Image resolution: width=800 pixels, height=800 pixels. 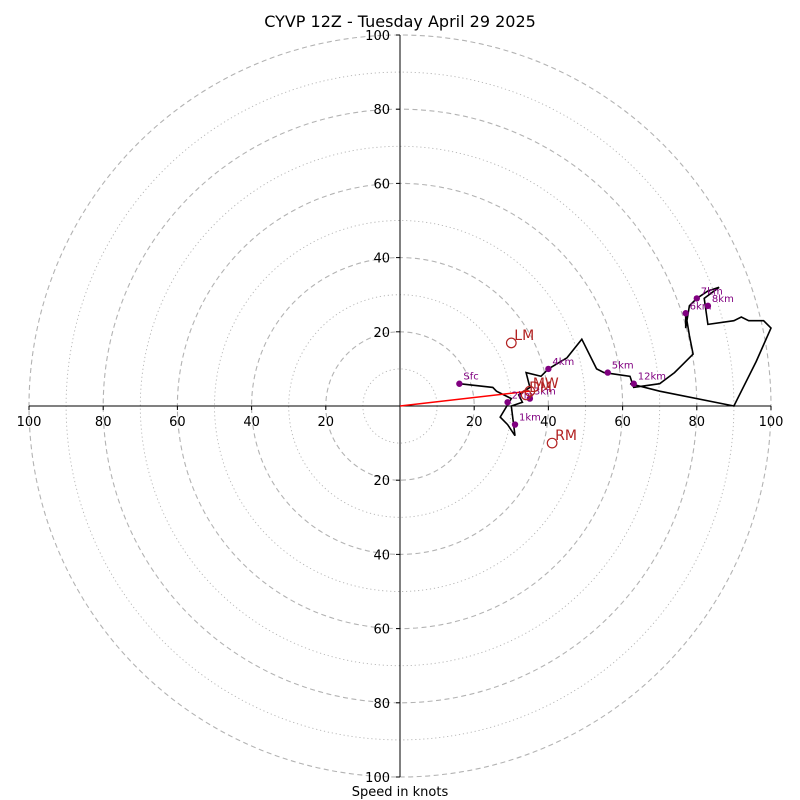 I want to click on storm-marker-label: RM, so click(x=566, y=436).